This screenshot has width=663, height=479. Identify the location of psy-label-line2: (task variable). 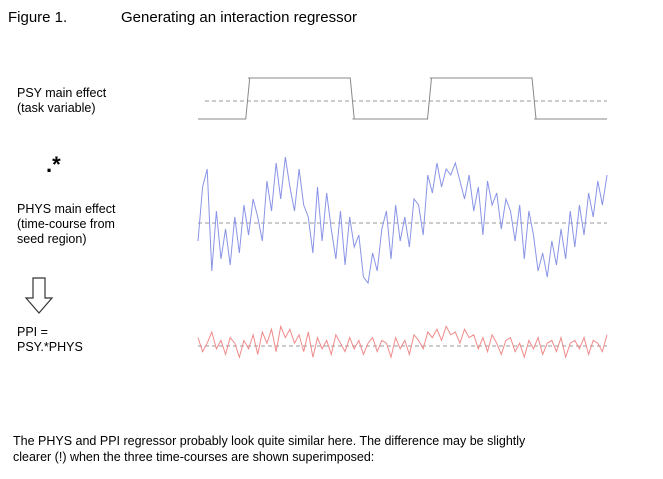
(56, 108).